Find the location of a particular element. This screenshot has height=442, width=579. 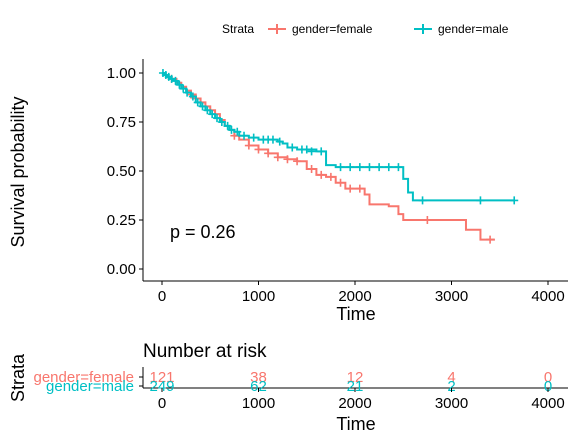

y-tick-label: 0.00 is located at coordinates (121, 269).